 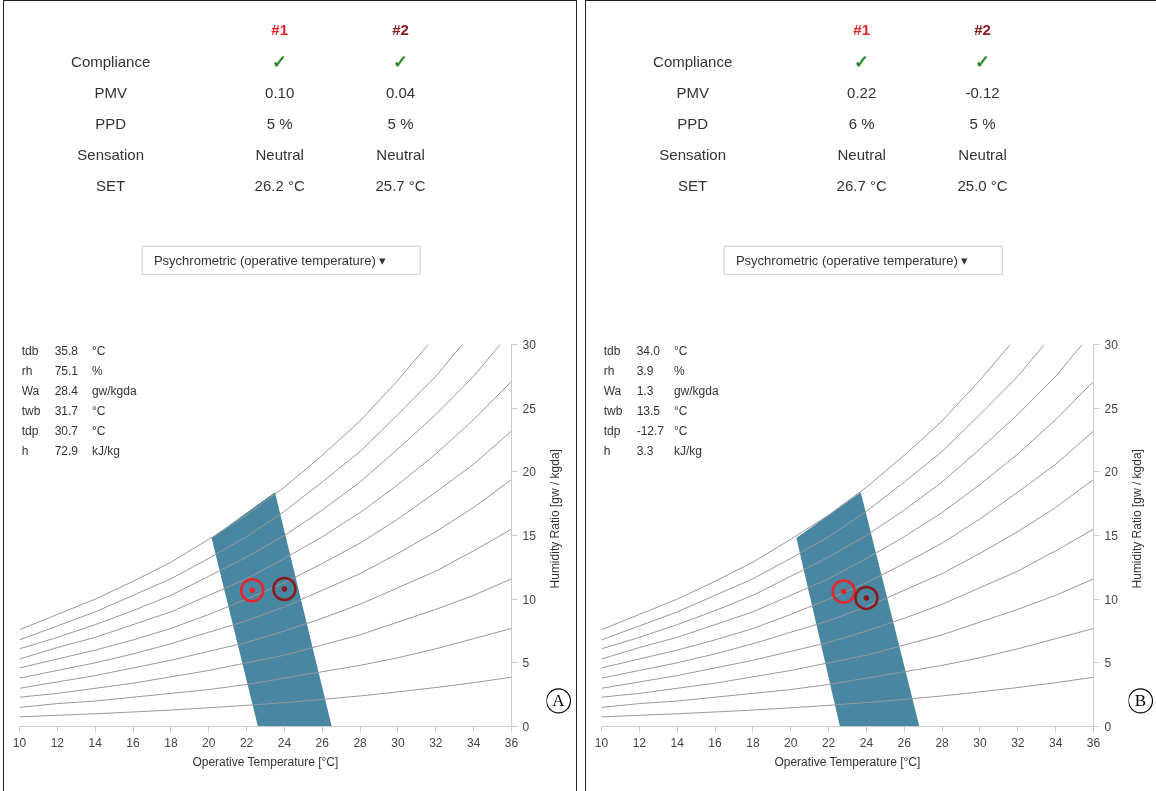 What do you see at coordinates (861, 185) in the screenshot?
I see `text: 26.7 °C` at bounding box center [861, 185].